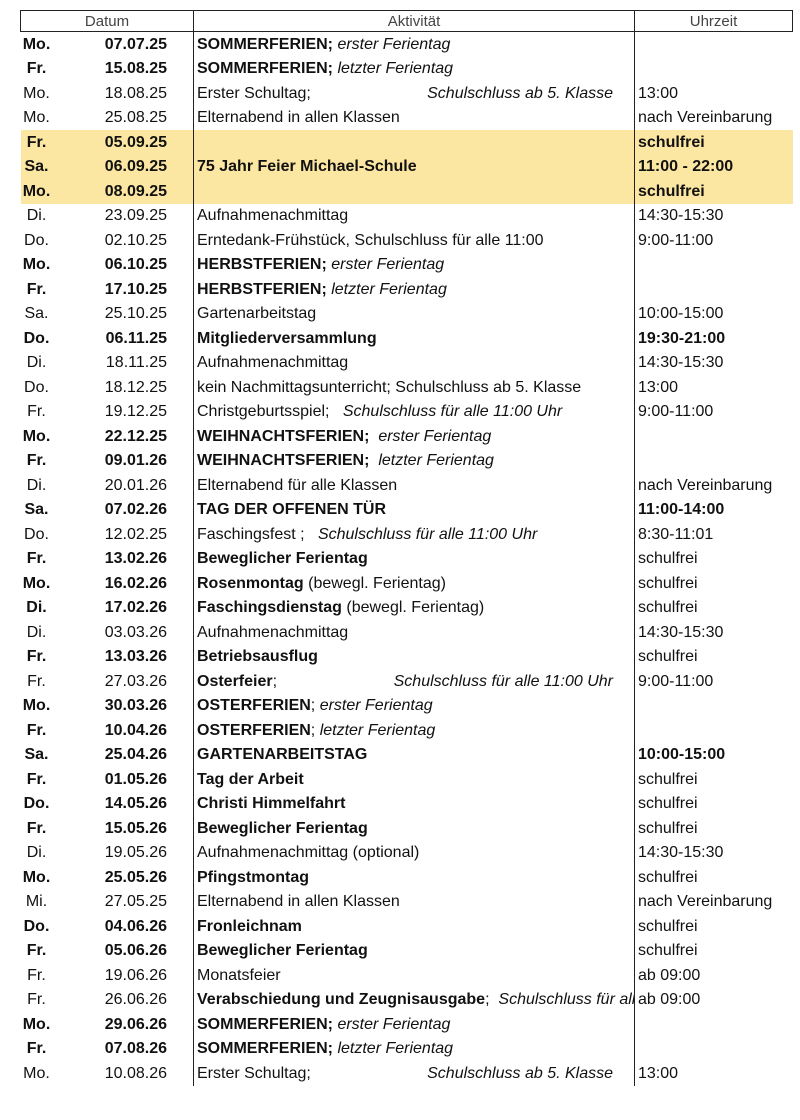  I want to click on activity-text: letzter Ferientag, so click(393, 1049).